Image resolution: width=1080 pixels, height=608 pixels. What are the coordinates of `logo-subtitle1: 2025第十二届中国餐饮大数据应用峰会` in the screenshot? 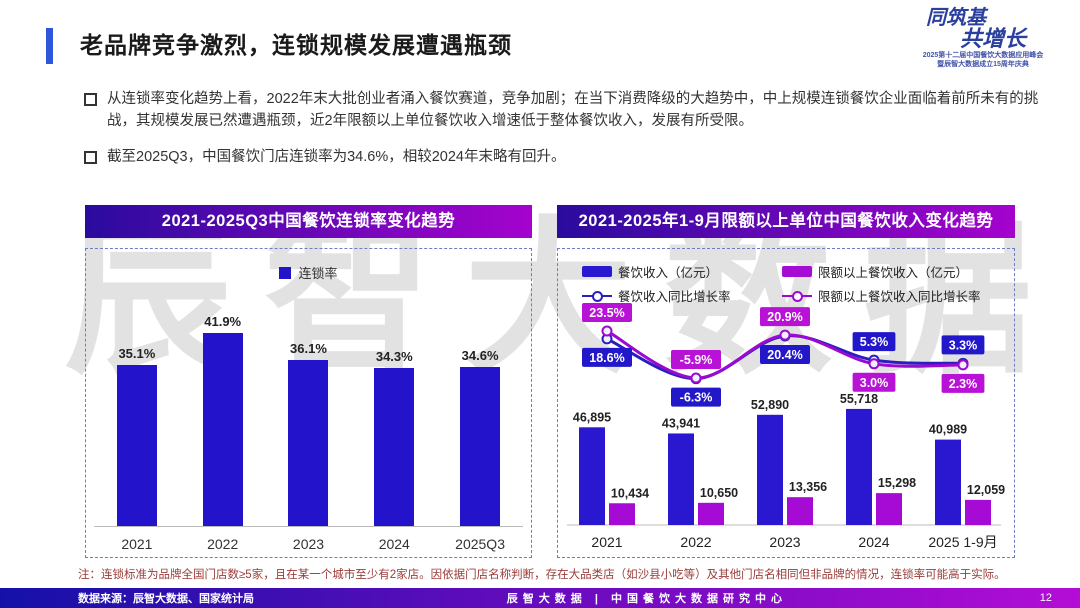 It's located at (983, 55).